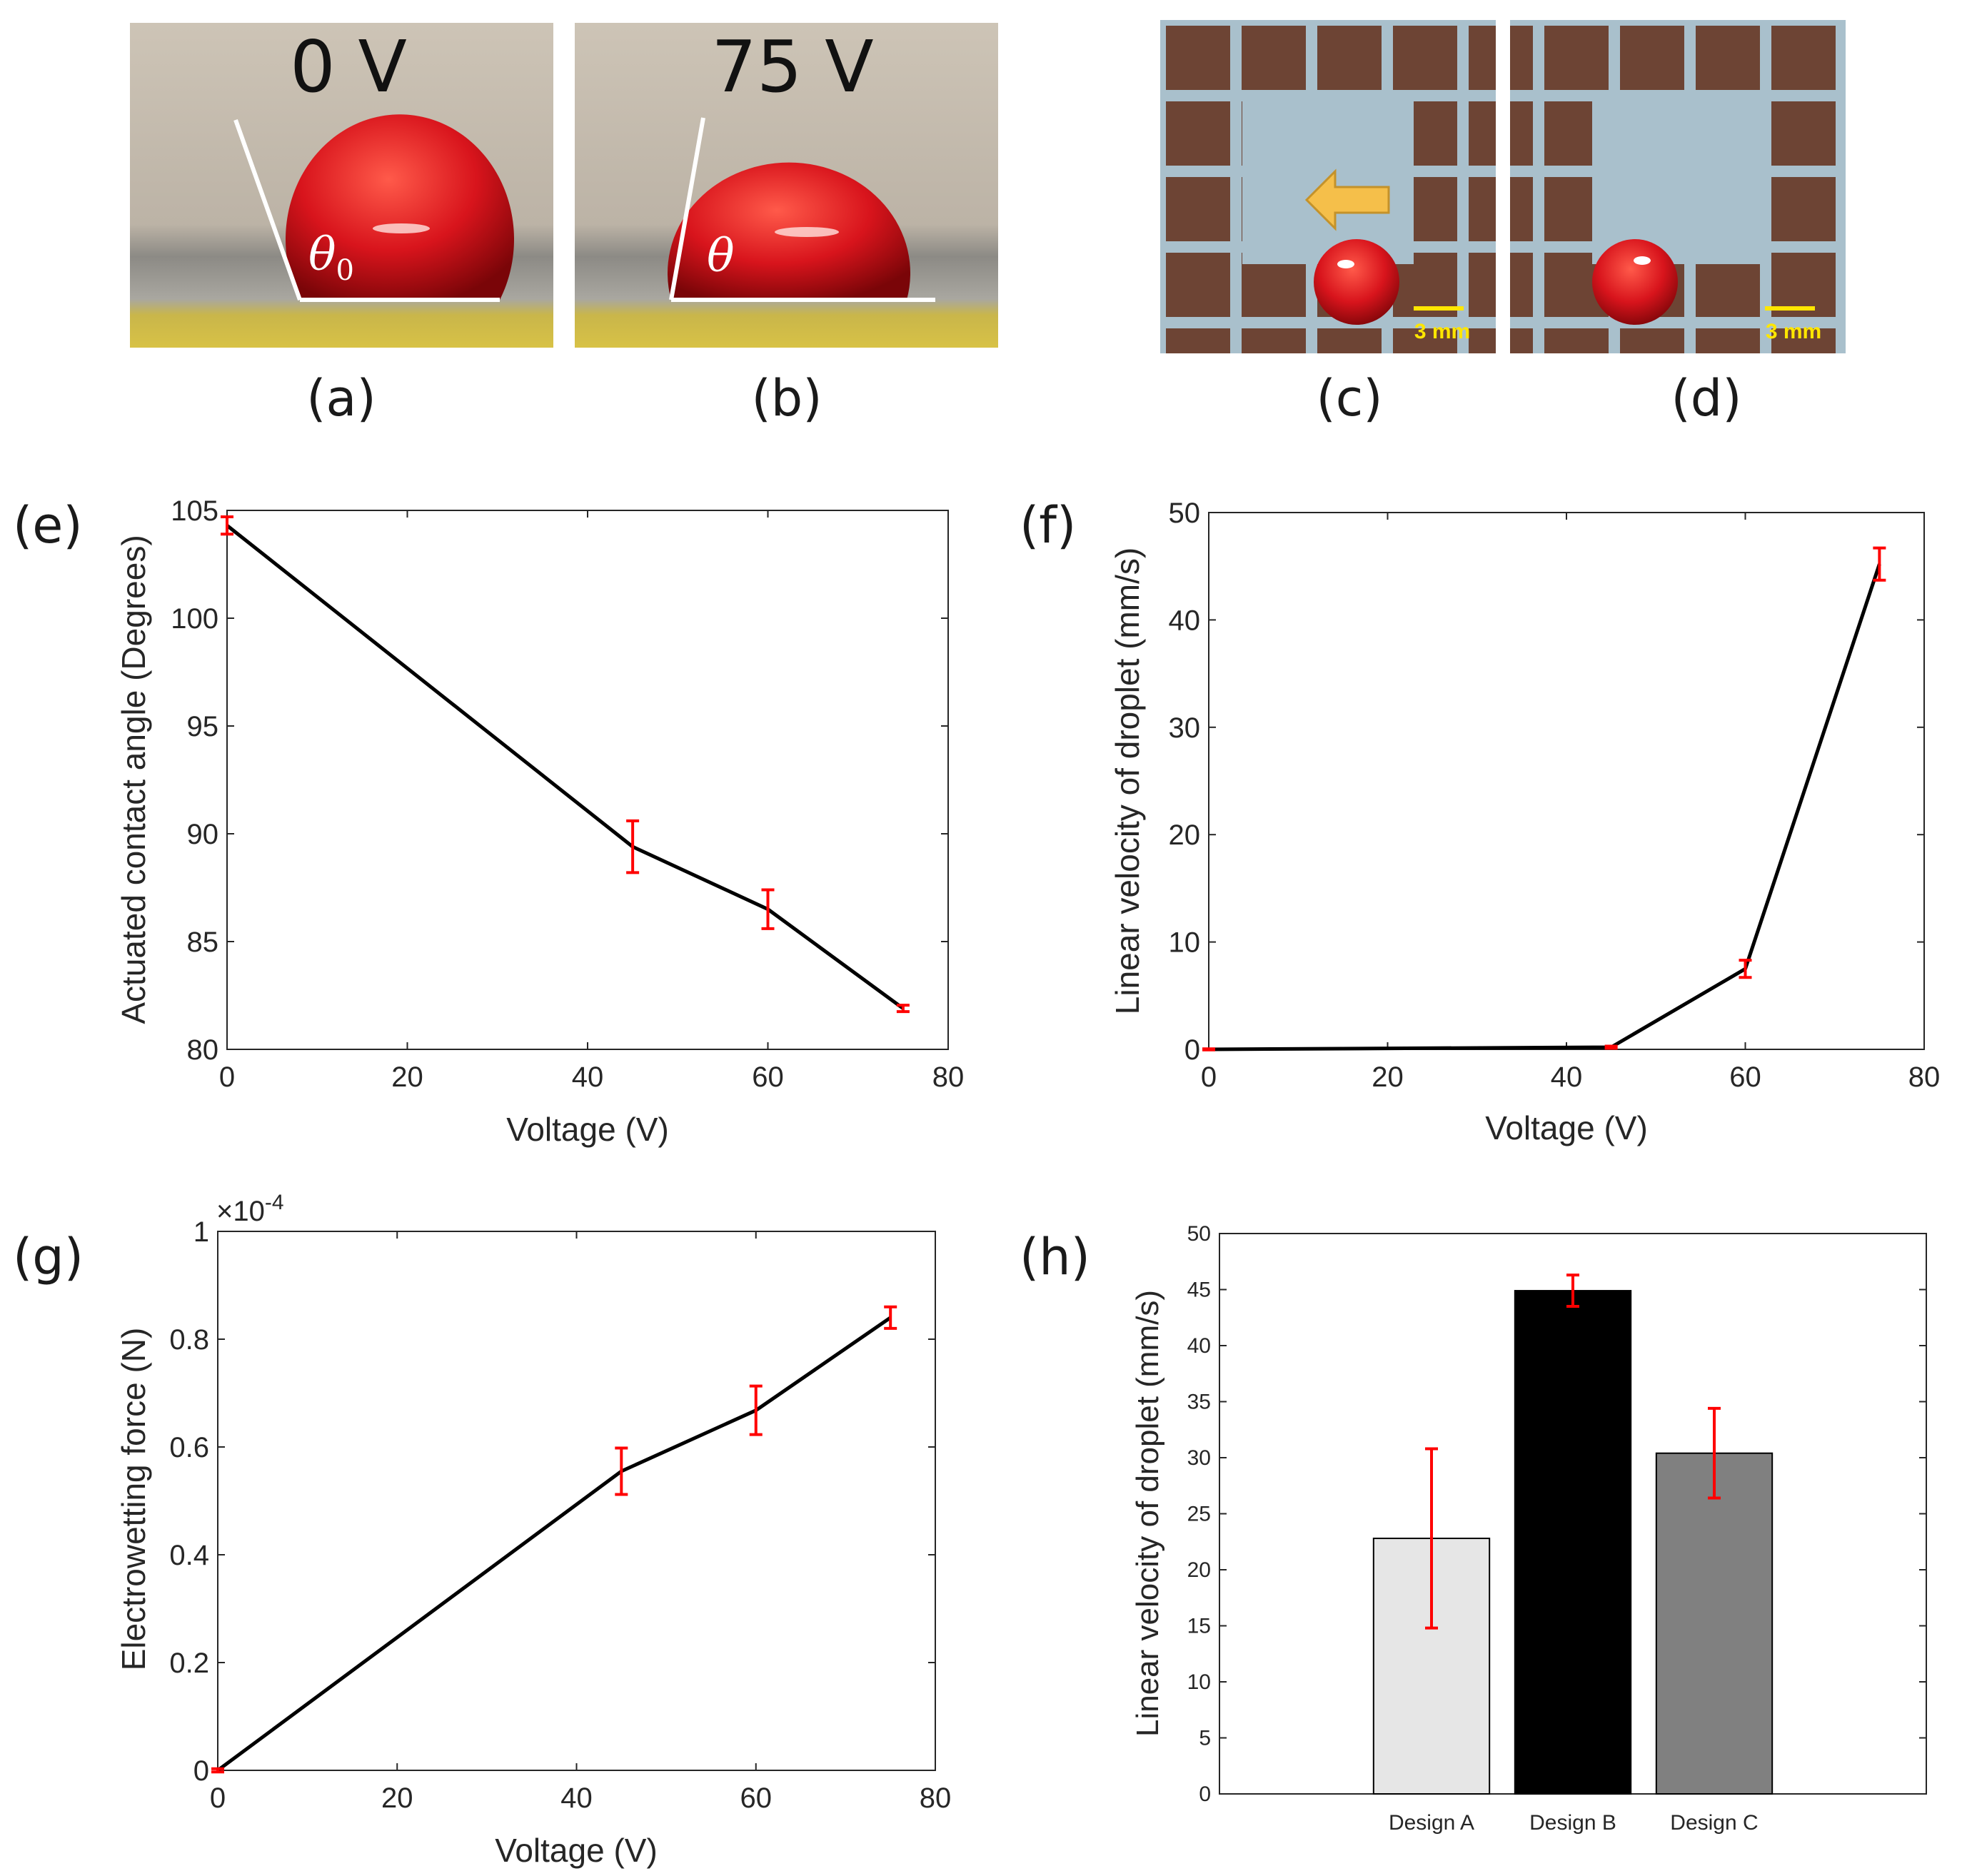 This screenshot has width=1962, height=1876. What do you see at coordinates (189, 1664) in the screenshot?
I see `y-tick-label: 0.2` at bounding box center [189, 1664].